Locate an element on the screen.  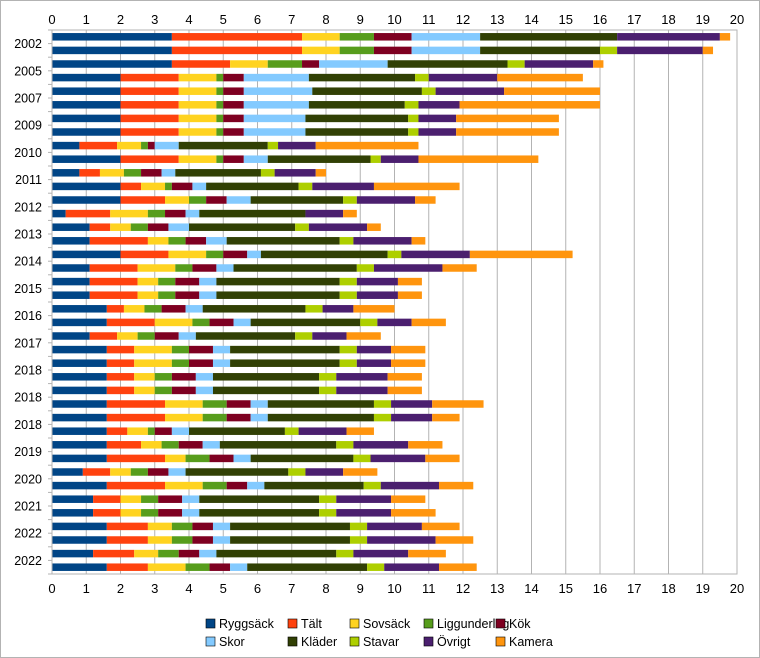
row-label: 2019 is located at coordinates (28, 452).